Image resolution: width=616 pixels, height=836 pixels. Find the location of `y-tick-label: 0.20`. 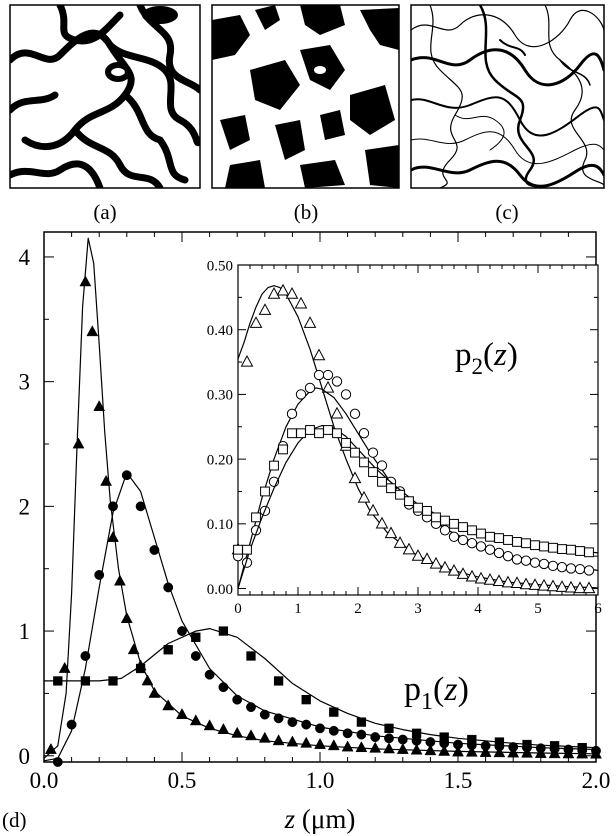

y-tick-label: 0.20 is located at coordinates (220, 460).